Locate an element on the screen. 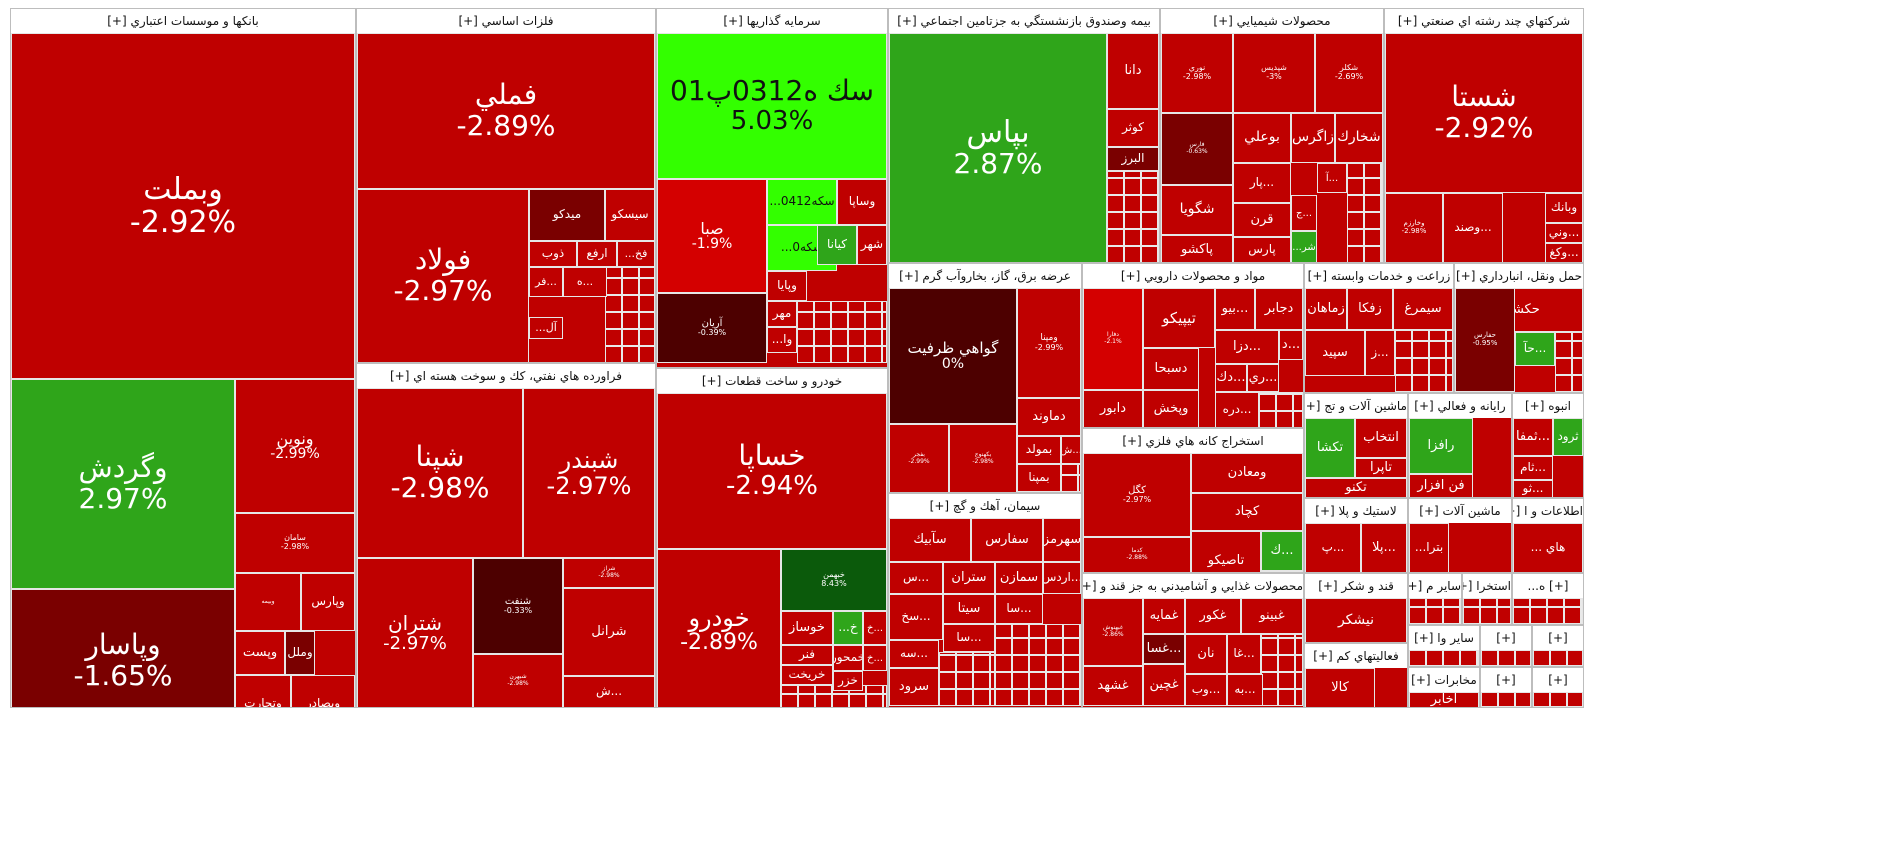 This screenshot has height=848, width=1887. stock-tile: ...اردس is located at coordinates (1062, 578).